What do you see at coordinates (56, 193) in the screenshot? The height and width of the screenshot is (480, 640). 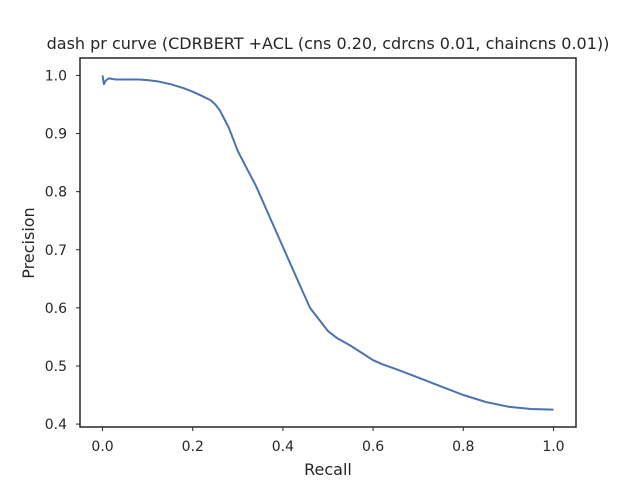 I see `y-tick-label: 0.8` at bounding box center [56, 193].